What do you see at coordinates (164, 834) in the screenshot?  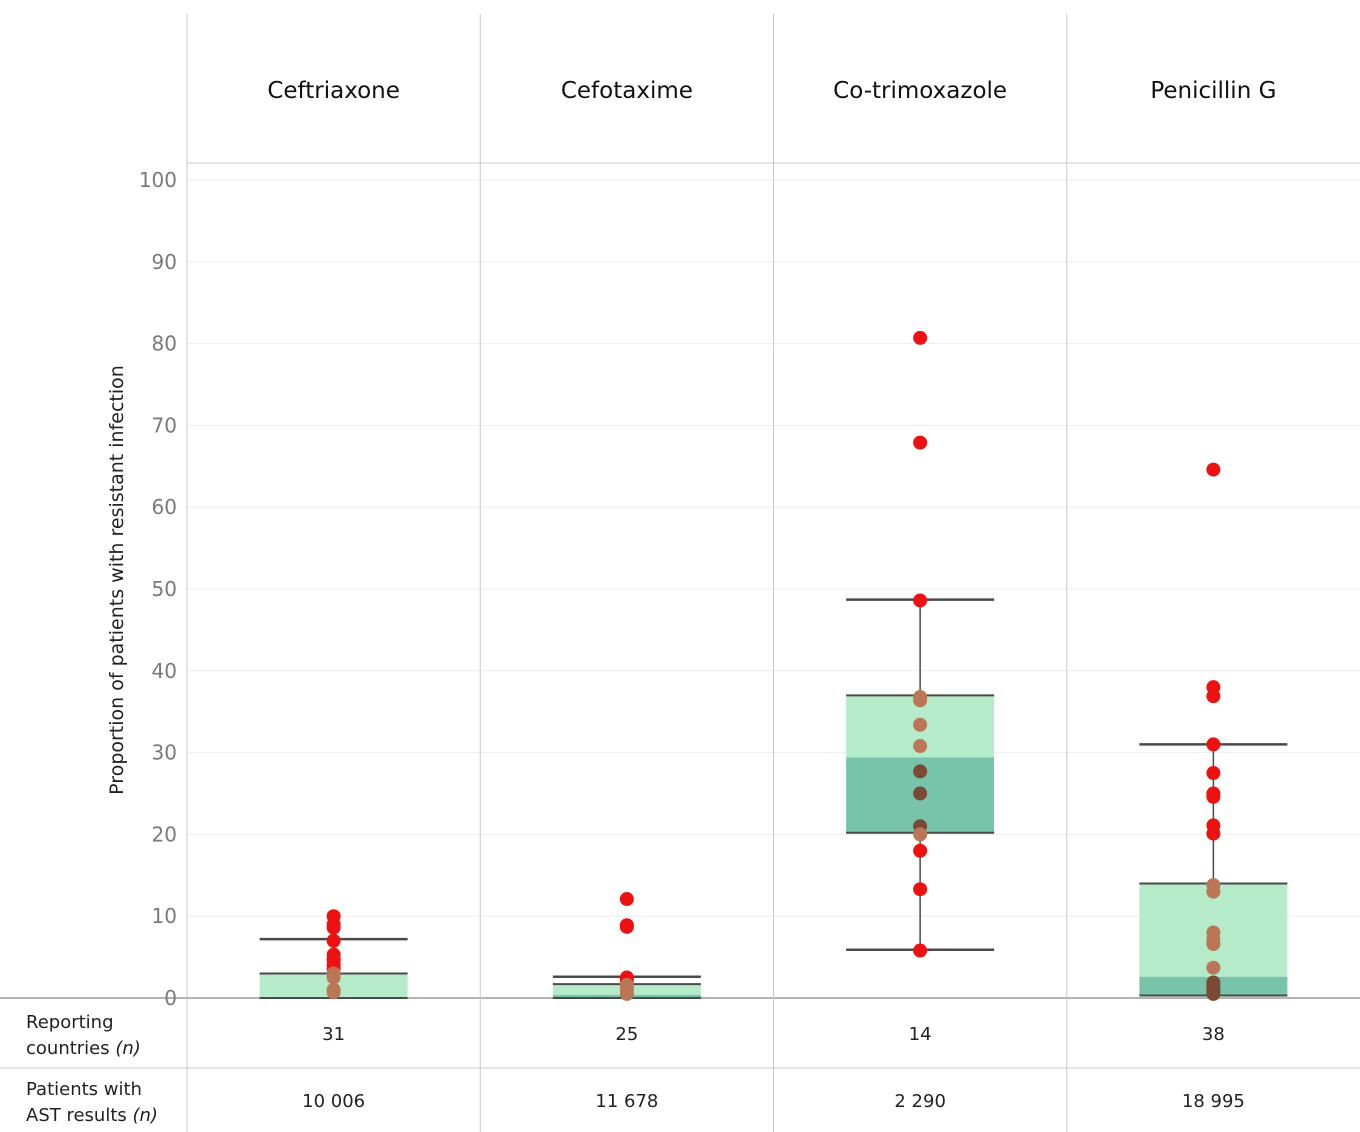 I see `y-tick-label: 20` at bounding box center [164, 834].